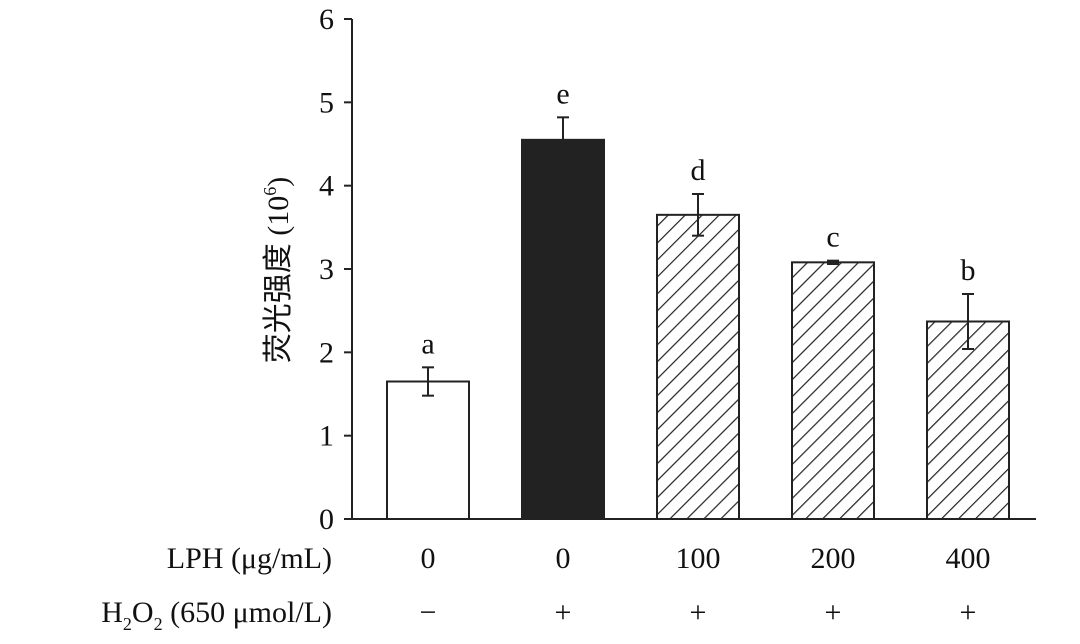  I want to click on significance-letter-1: e, so click(562, 93).